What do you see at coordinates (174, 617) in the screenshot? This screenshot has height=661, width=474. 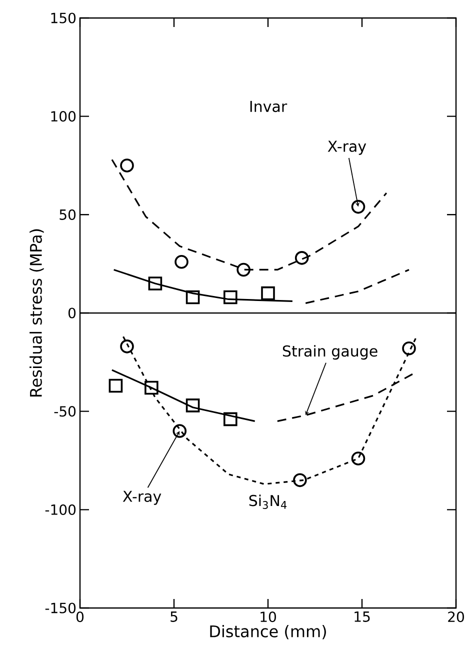 I see `x-tick-label: 5` at bounding box center [174, 617].